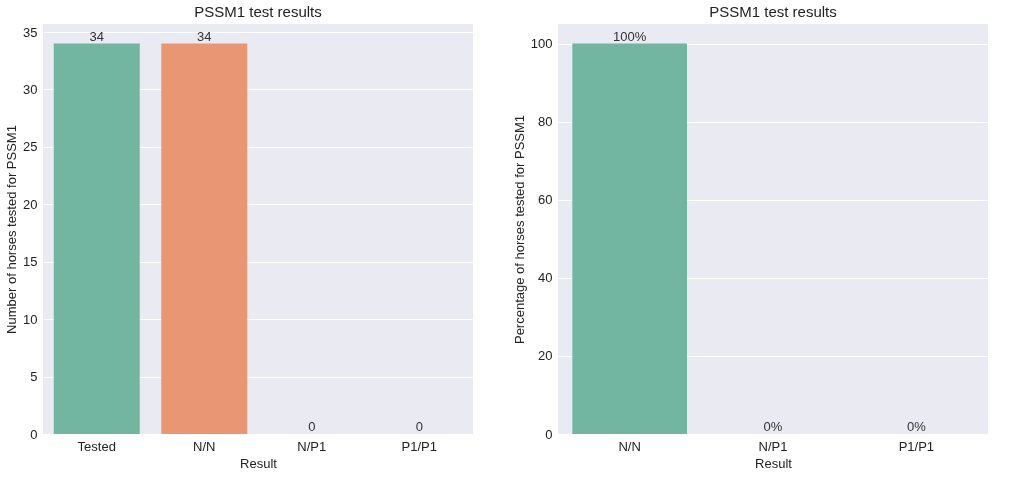 Image resolution: width=1034 pixels, height=504 pixels. Describe the element at coordinates (545, 278) in the screenshot. I see `y-tick-label: 40` at that location.